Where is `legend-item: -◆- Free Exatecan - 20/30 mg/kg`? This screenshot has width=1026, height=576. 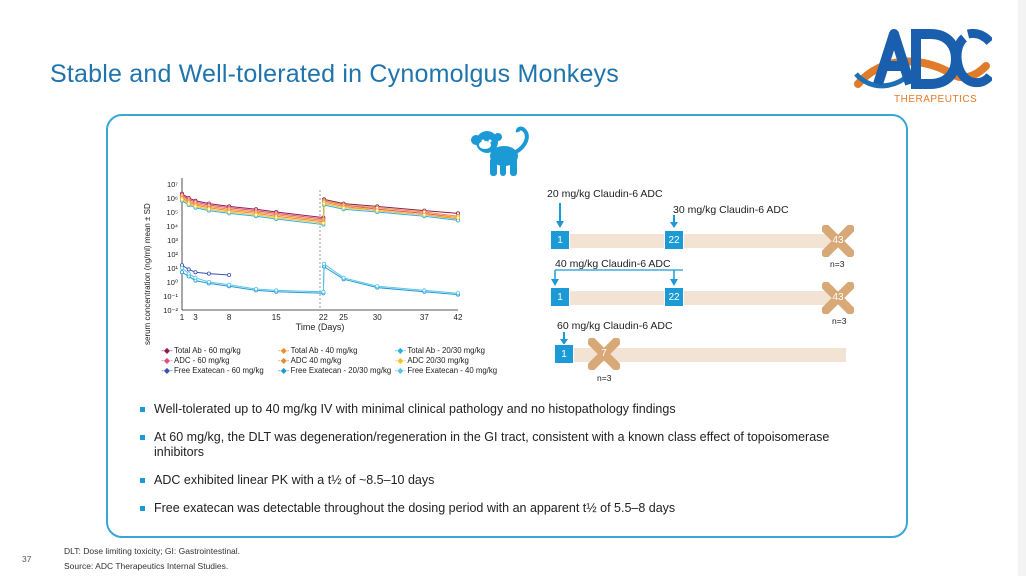 legend-item: -◆- Free Exatecan - 20/30 mg/kg is located at coordinates (335, 370).